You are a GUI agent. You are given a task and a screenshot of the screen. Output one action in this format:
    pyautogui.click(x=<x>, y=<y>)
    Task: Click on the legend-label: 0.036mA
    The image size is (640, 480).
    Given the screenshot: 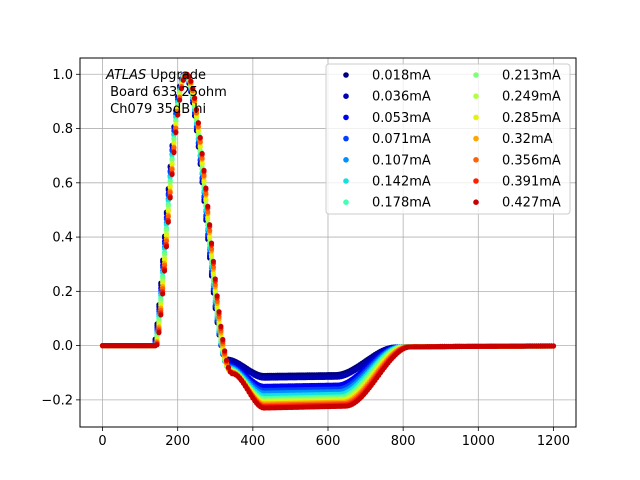 What is the action you would take?
    pyautogui.click(x=401, y=97)
    